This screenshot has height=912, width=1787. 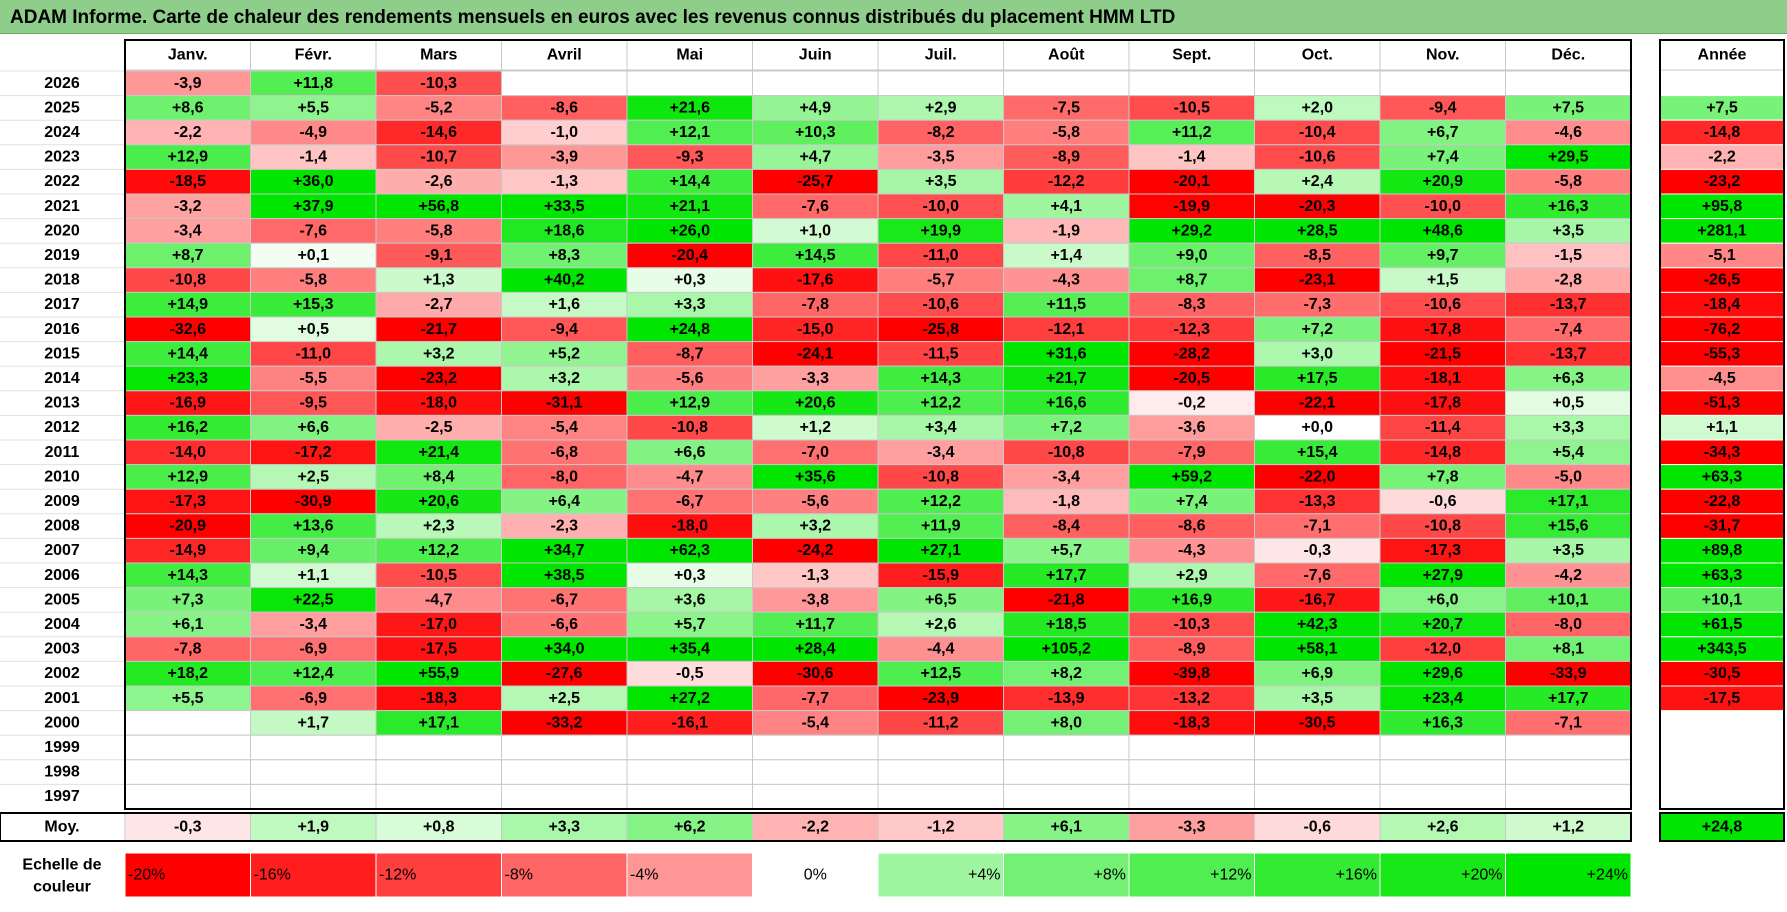 What do you see at coordinates (1568, 304) in the screenshot?
I see `cell-value: -13,7` at bounding box center [1568, 304].